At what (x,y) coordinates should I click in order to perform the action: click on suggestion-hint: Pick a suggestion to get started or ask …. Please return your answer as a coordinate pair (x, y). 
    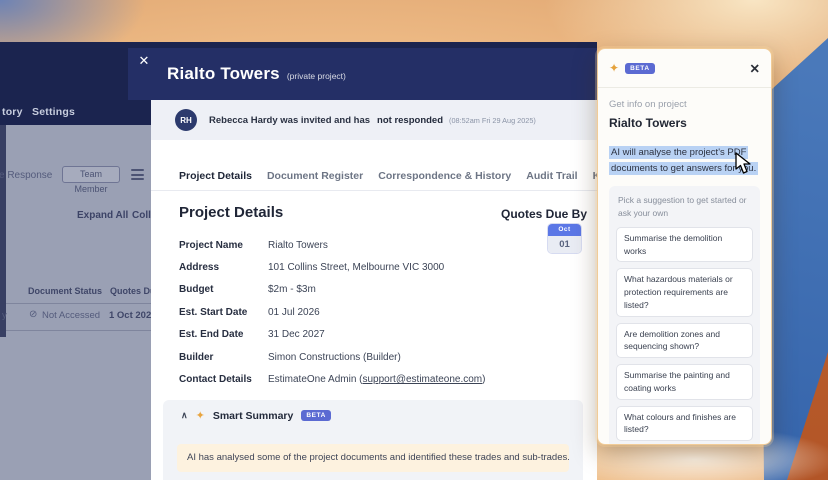
    Looking at the image, I should click on (682, 207).